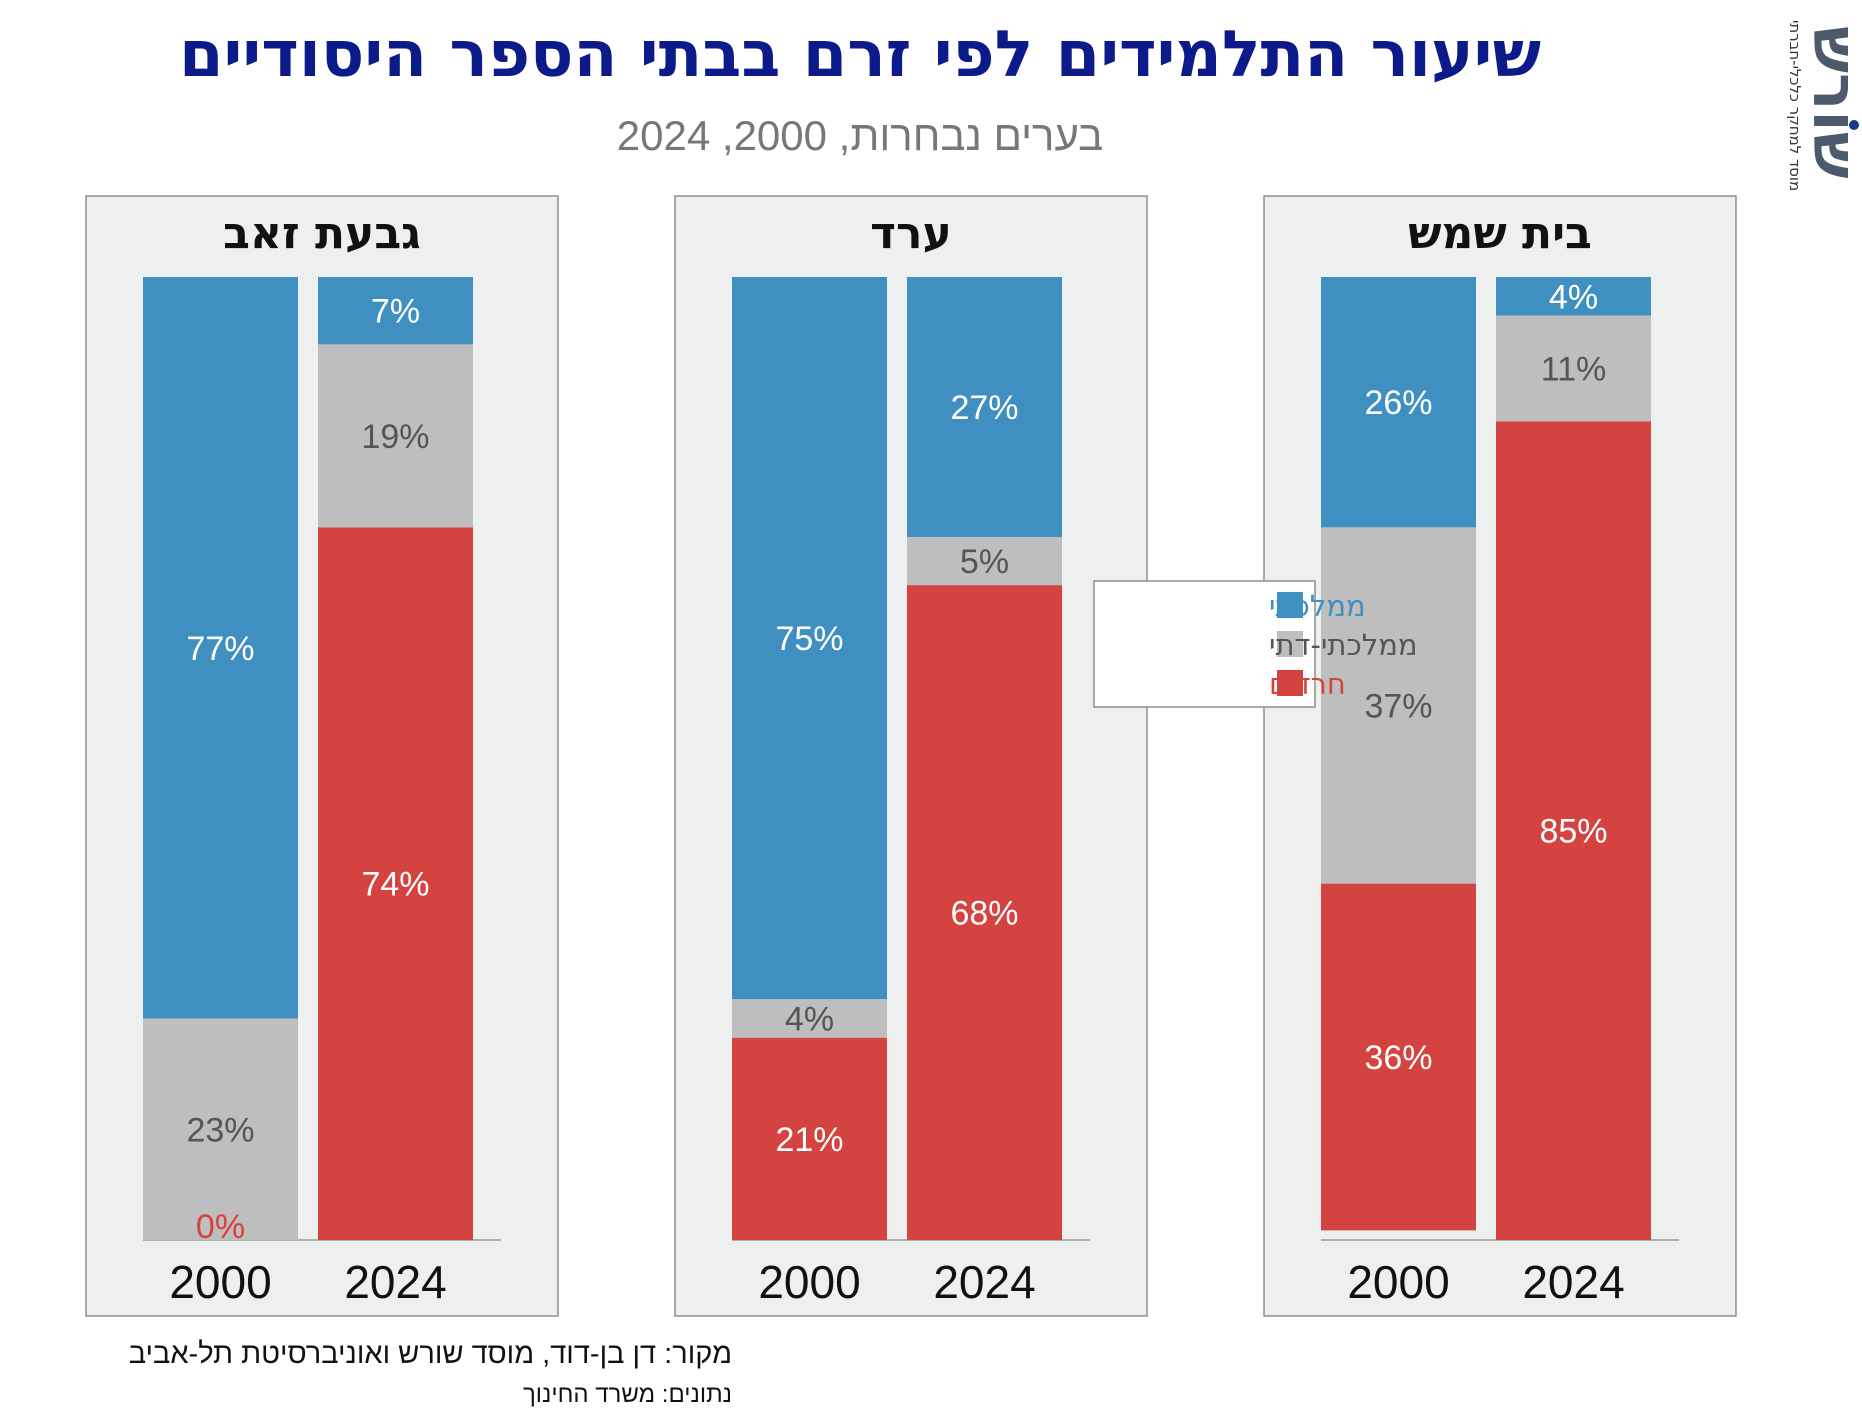 The width and height of the screenshot is (1862, 1415). I want to click on logo-name: שורש, so click(1830, 102).